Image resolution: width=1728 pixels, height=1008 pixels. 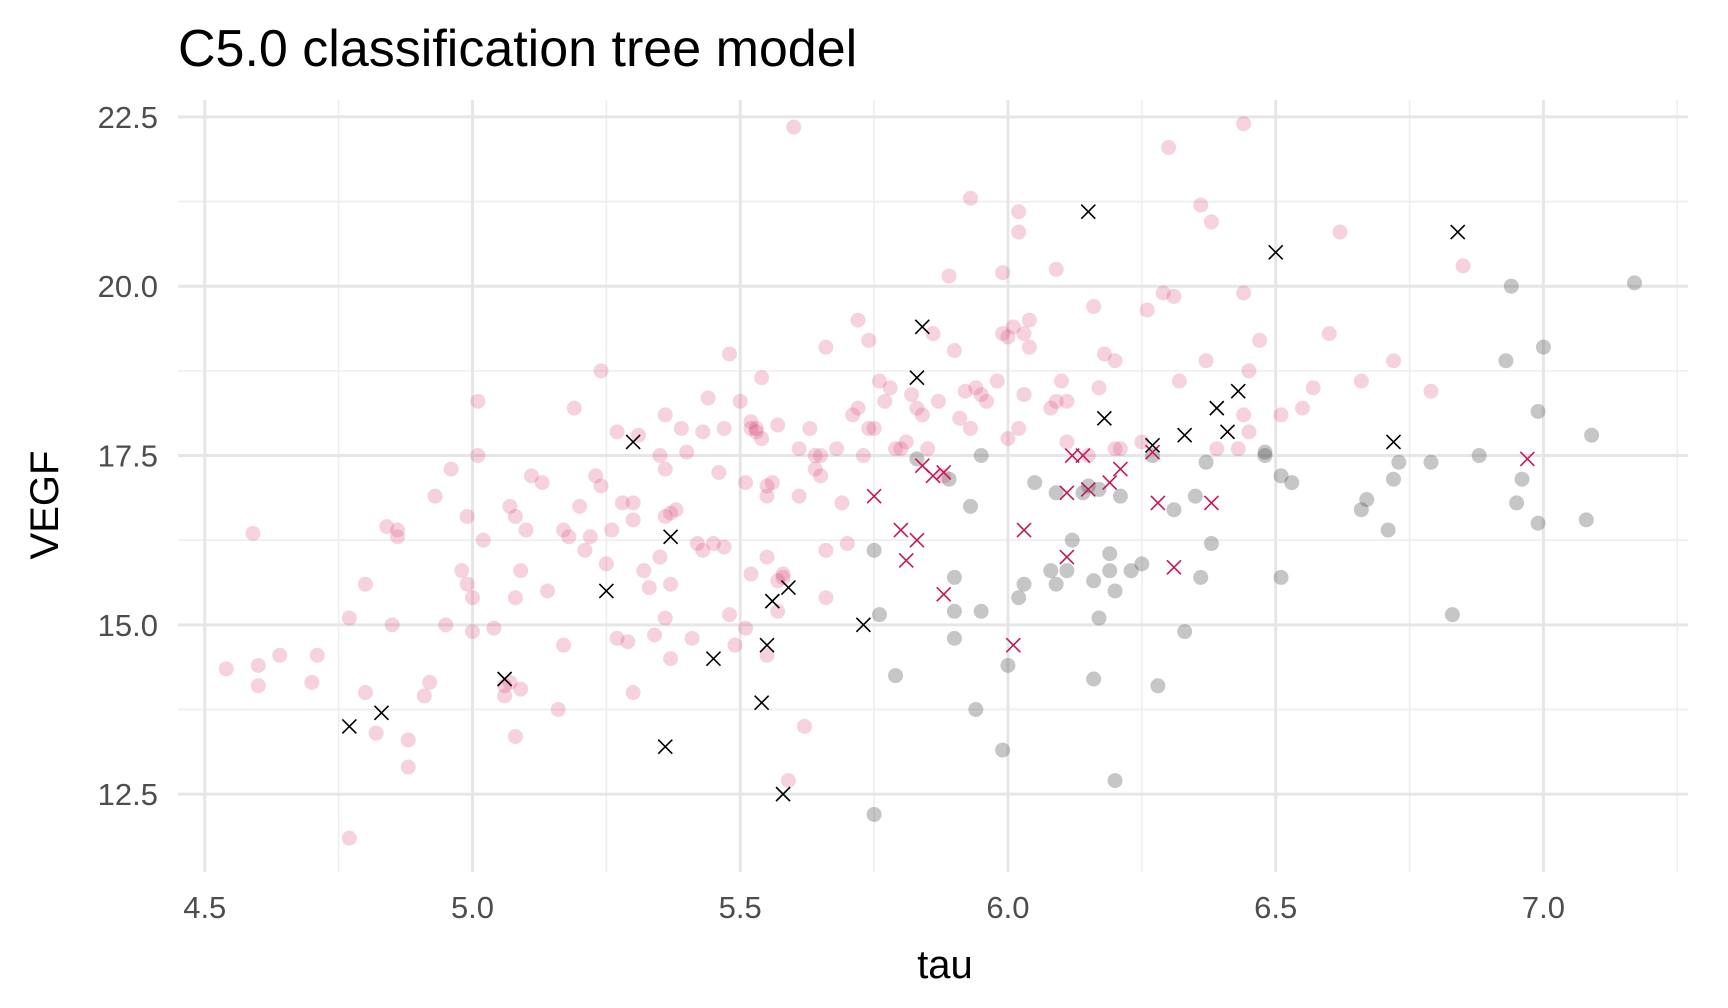 What do you see at coordinates (45, 505) in the screenshot?
I see `y-axis-title: VEGF` at bounding box center [45, 505].